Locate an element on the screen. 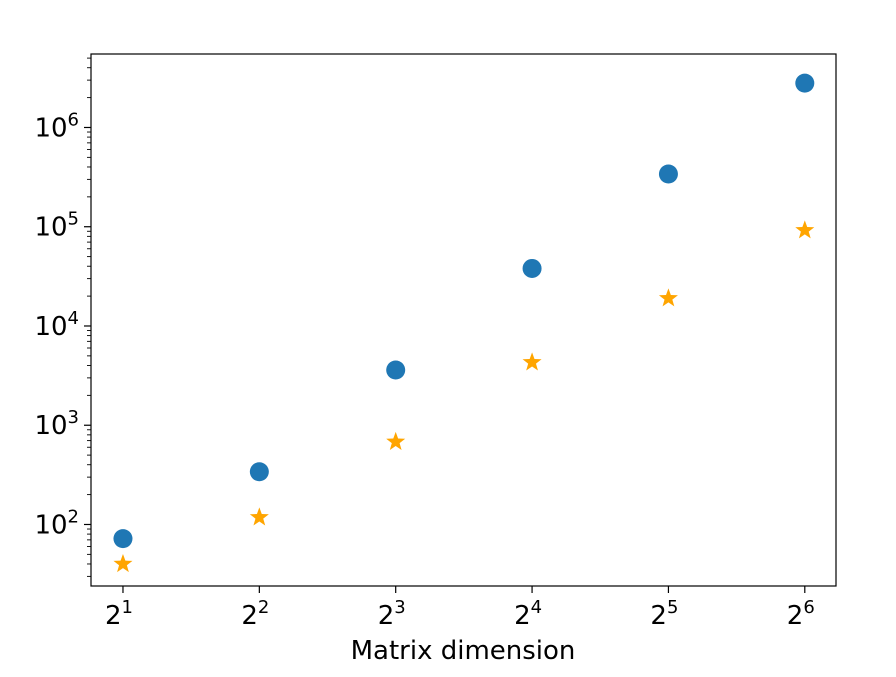 The image size is (896, 677). y-tick-label: 10⁶ is located at coordinates (56, 126).